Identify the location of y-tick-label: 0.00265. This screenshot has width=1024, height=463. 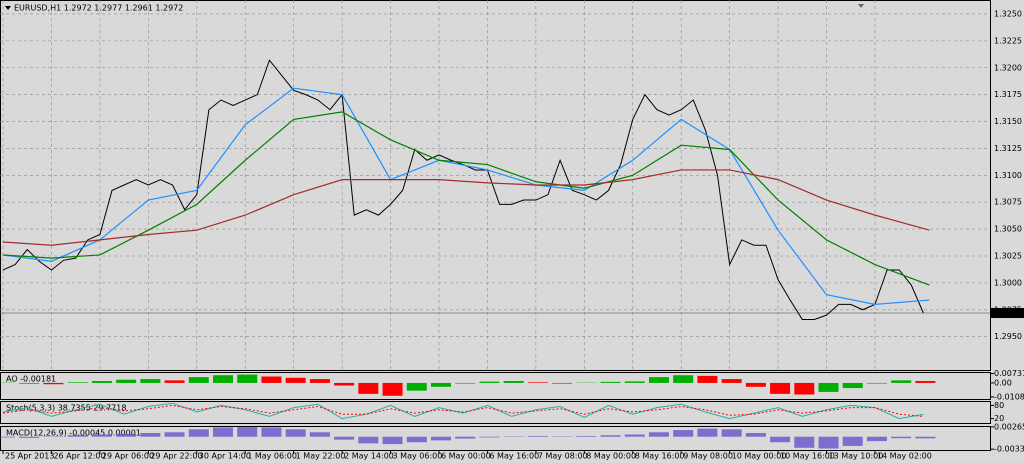
(1009, 426).